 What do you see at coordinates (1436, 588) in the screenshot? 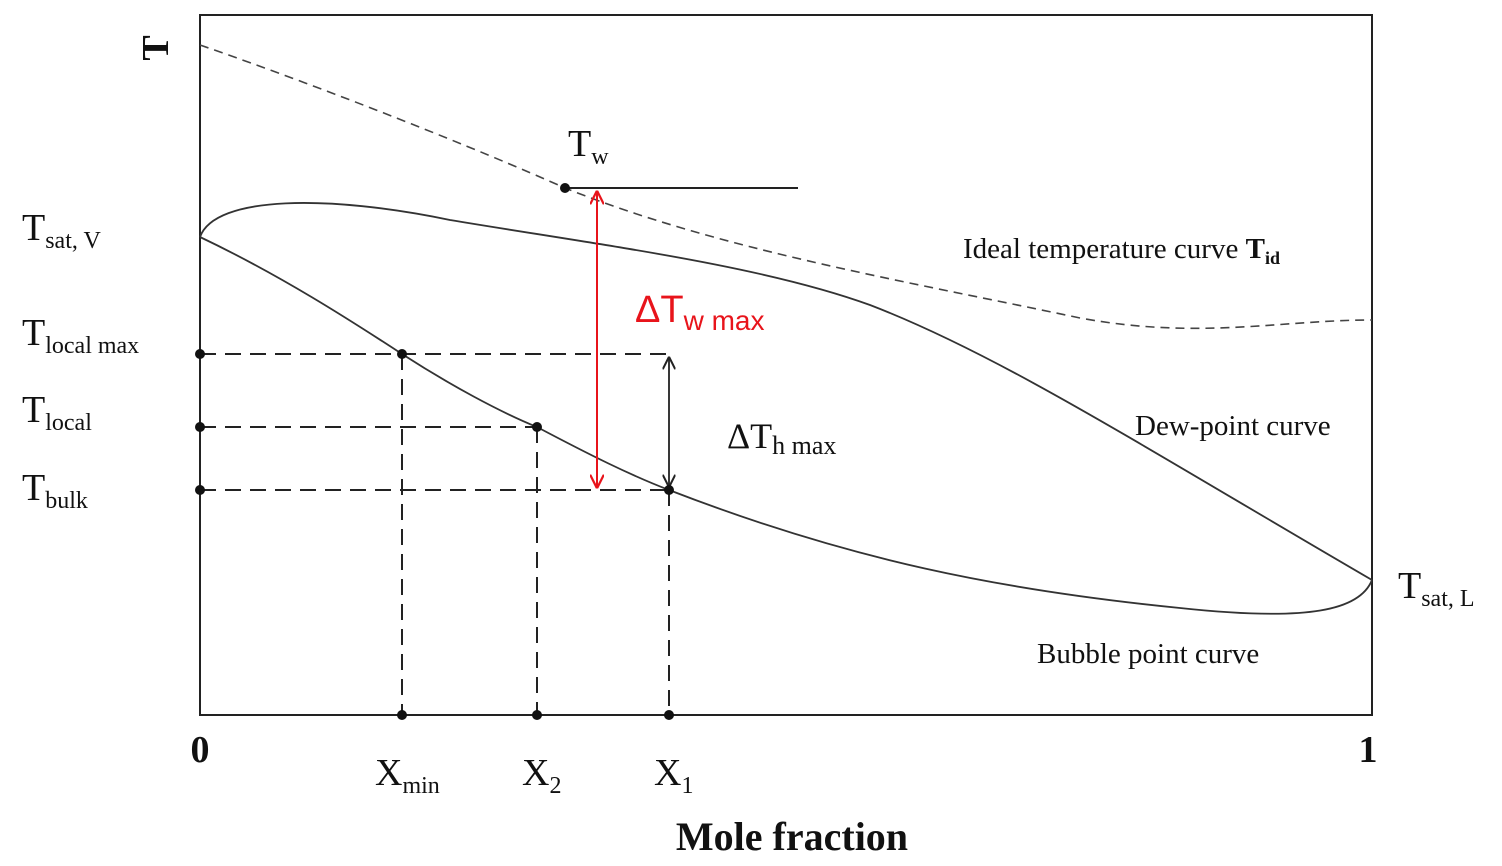
I see `t-sat-l-label: Tsat, L` at bounding box center [1436, 588].